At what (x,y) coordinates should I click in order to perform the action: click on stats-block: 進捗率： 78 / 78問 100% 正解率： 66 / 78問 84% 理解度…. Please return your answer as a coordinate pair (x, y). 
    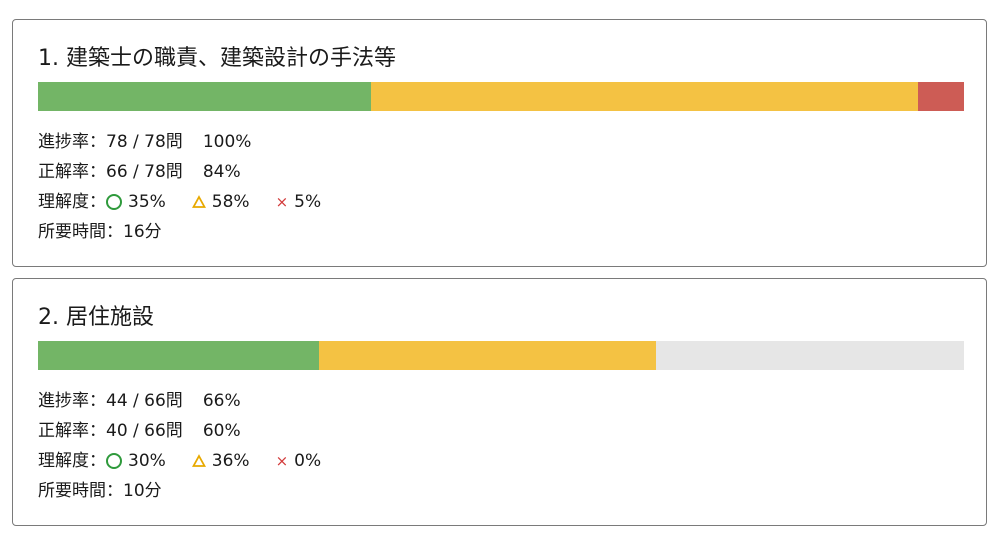
    Looking at the image, I should click on (179, 187).